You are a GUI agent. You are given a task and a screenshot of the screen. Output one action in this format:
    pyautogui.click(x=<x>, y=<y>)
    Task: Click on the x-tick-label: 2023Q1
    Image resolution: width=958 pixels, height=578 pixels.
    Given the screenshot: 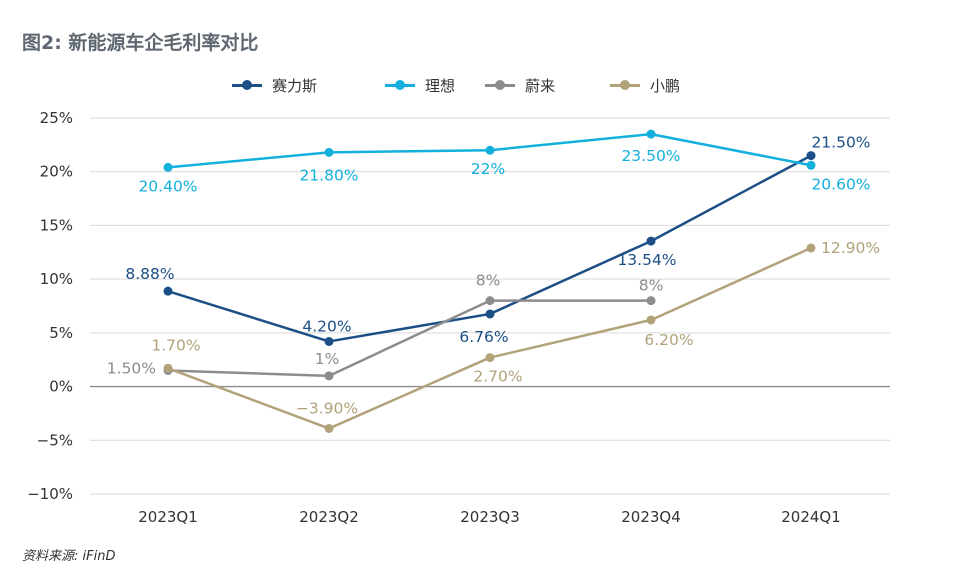 What is the action you would take?
    pyautogui.click(x=168, y=517)
    